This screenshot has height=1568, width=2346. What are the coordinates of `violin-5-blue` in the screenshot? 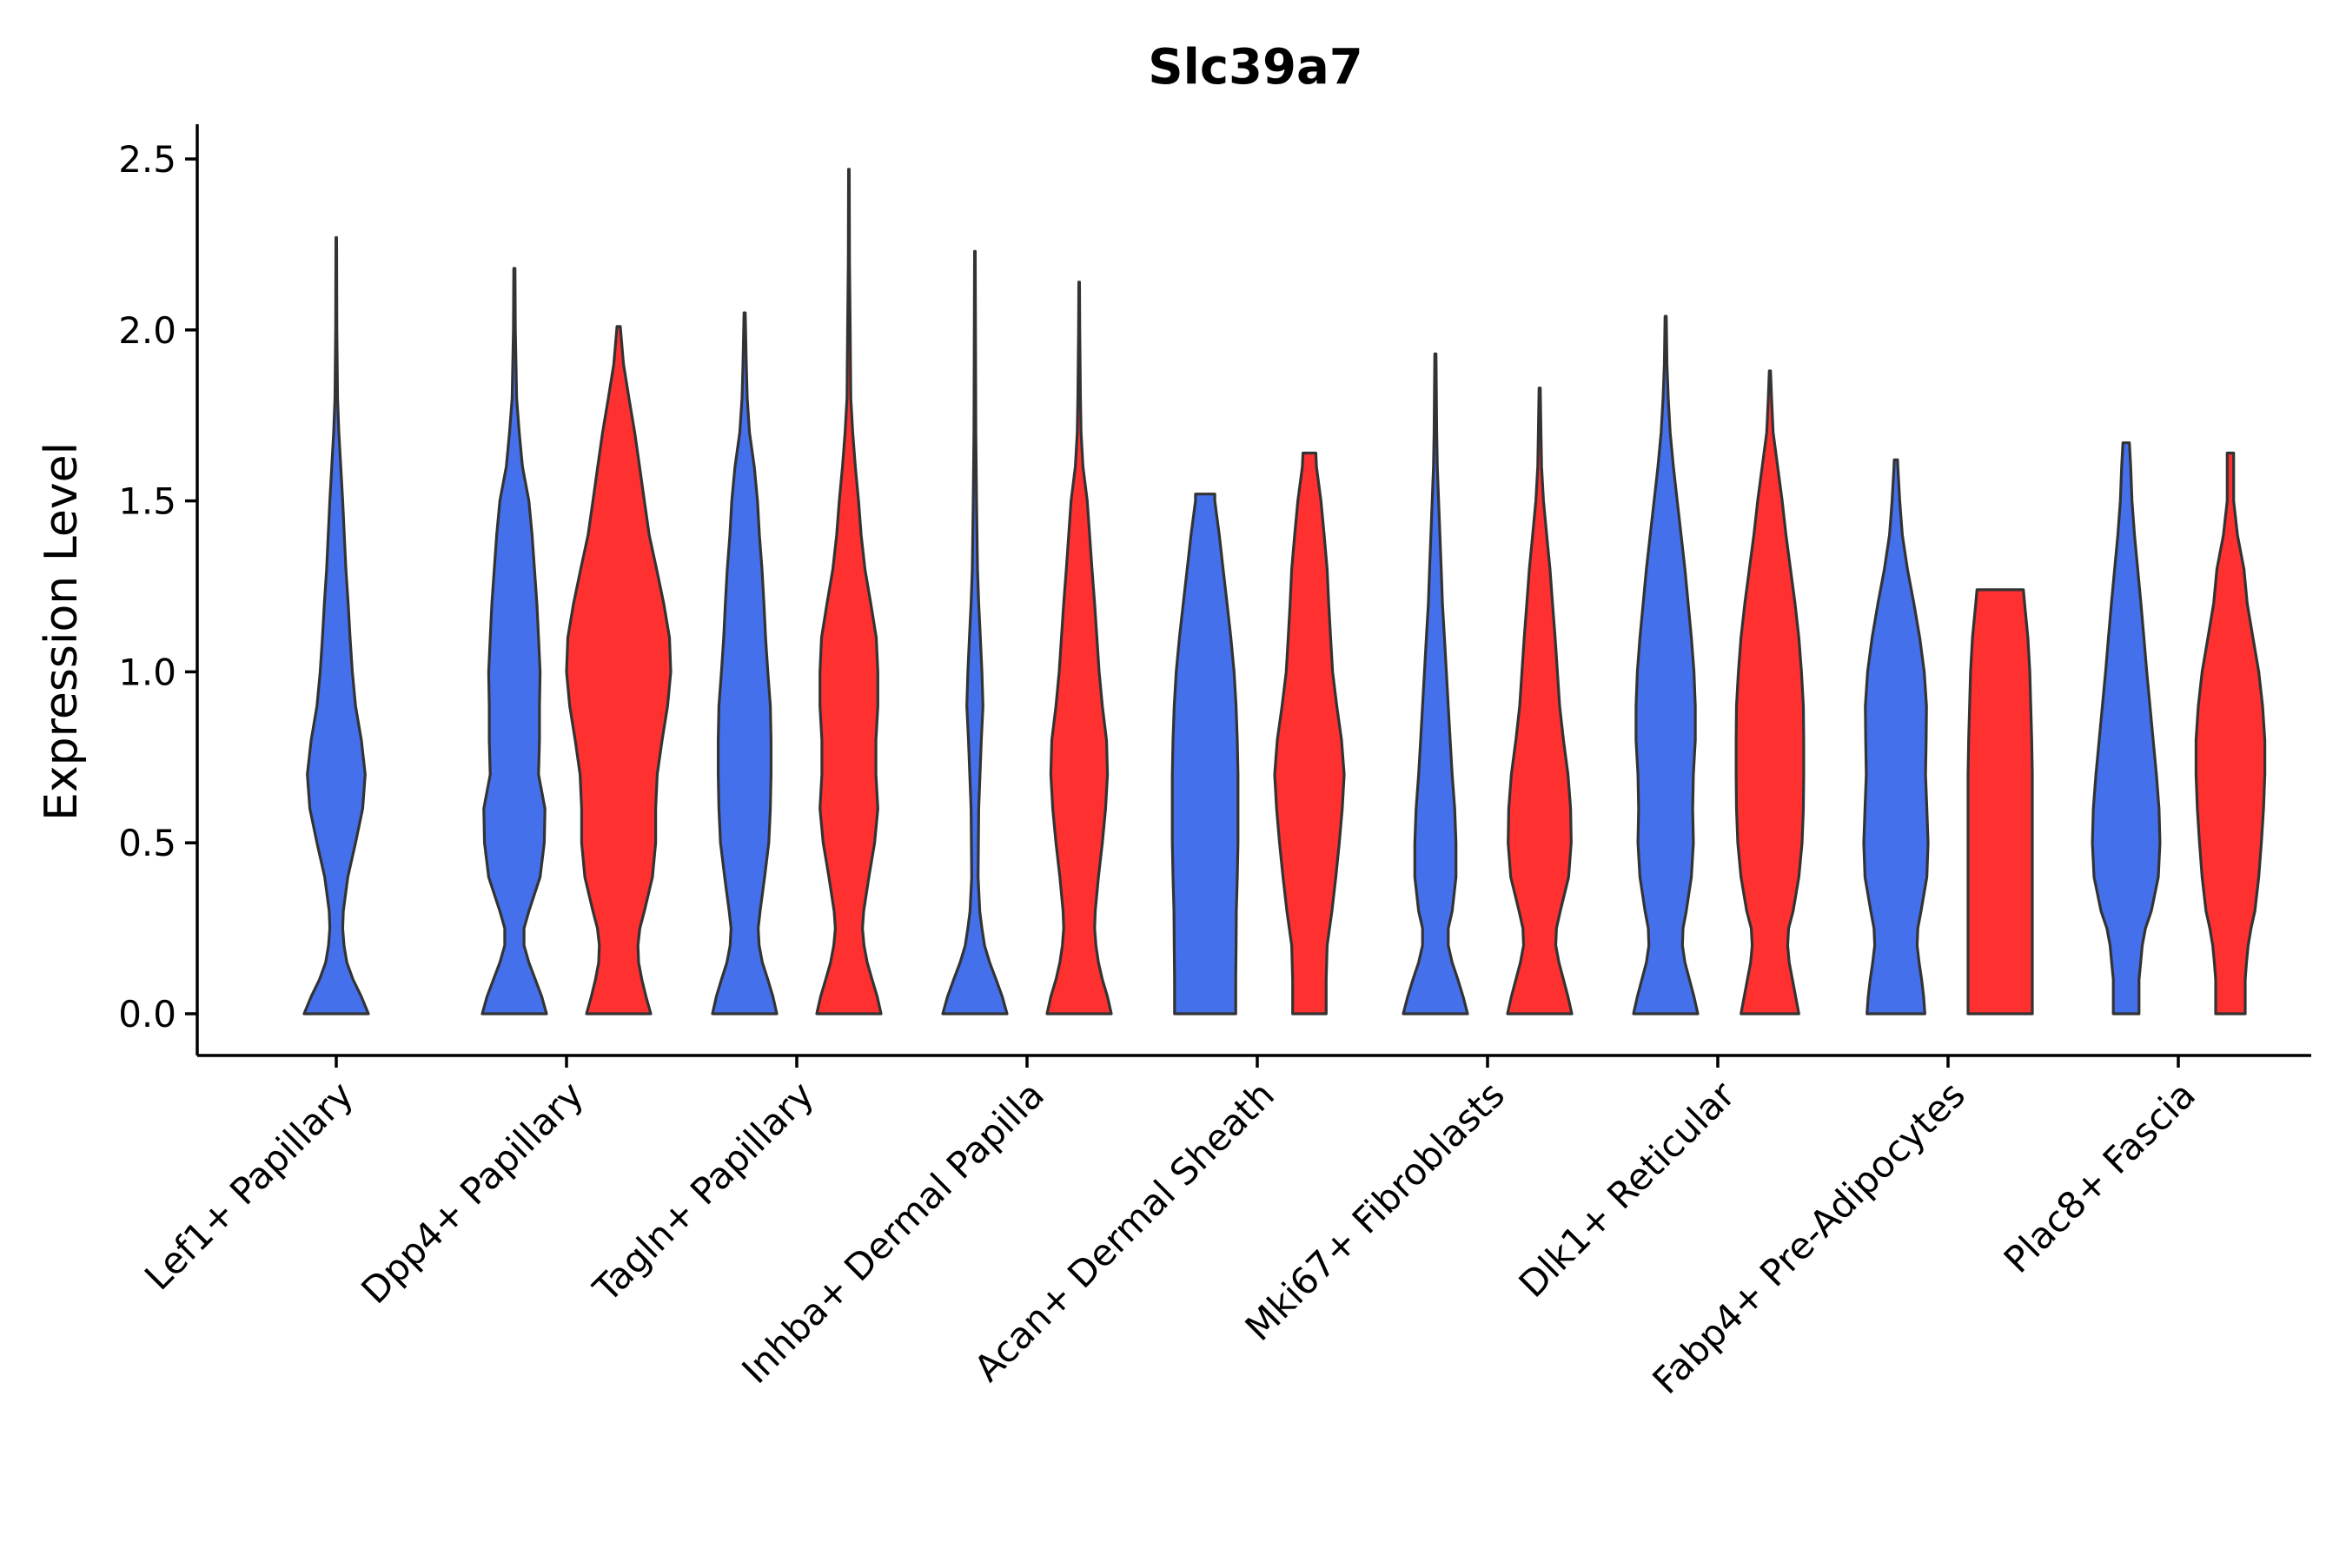 It's located at (1205, 754).